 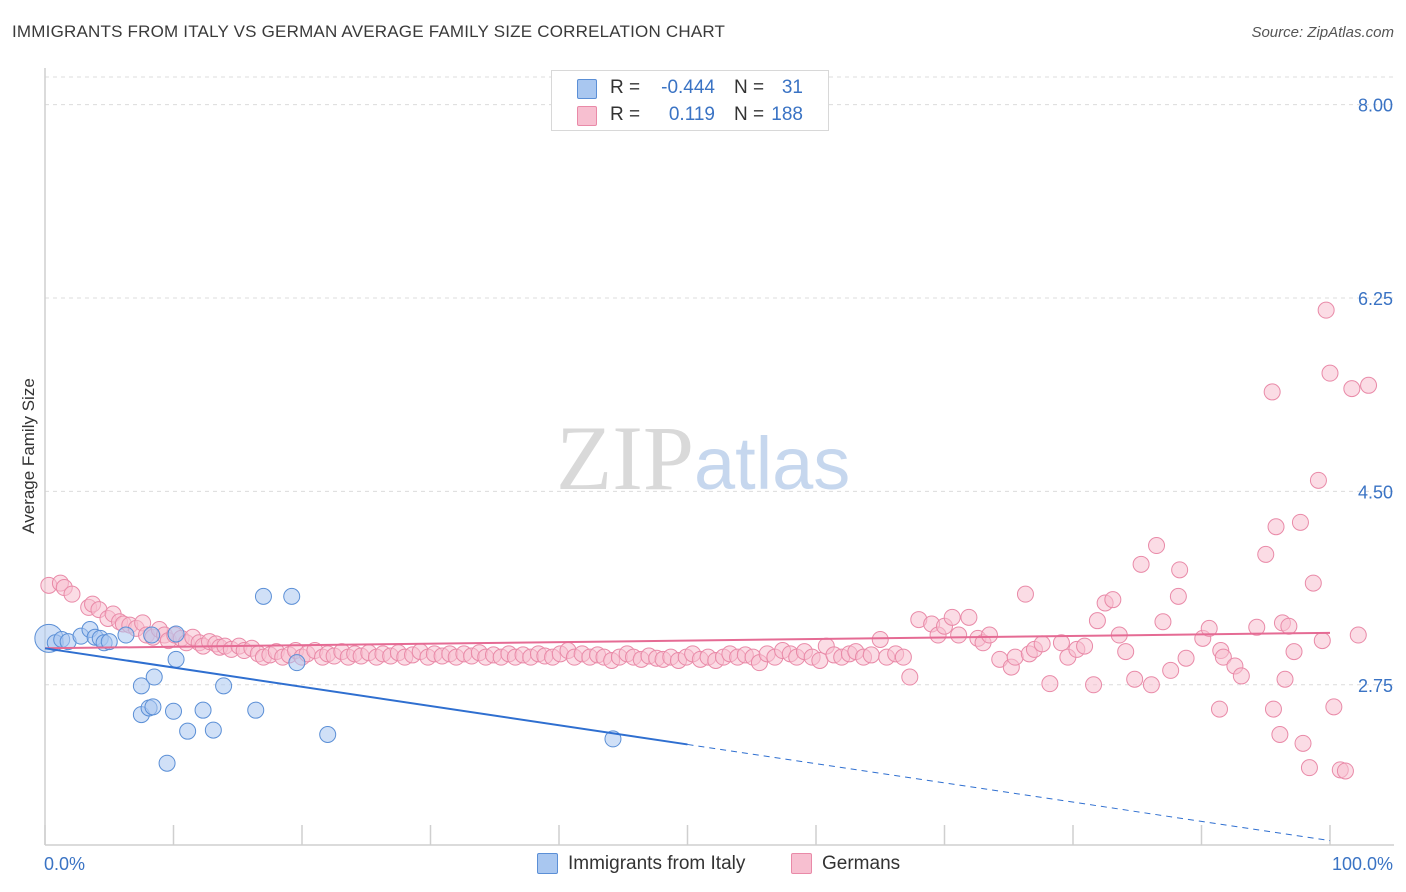 I want to click on legend-row-italy: R = -0.444 N = 31, so click(x=690, y=88).